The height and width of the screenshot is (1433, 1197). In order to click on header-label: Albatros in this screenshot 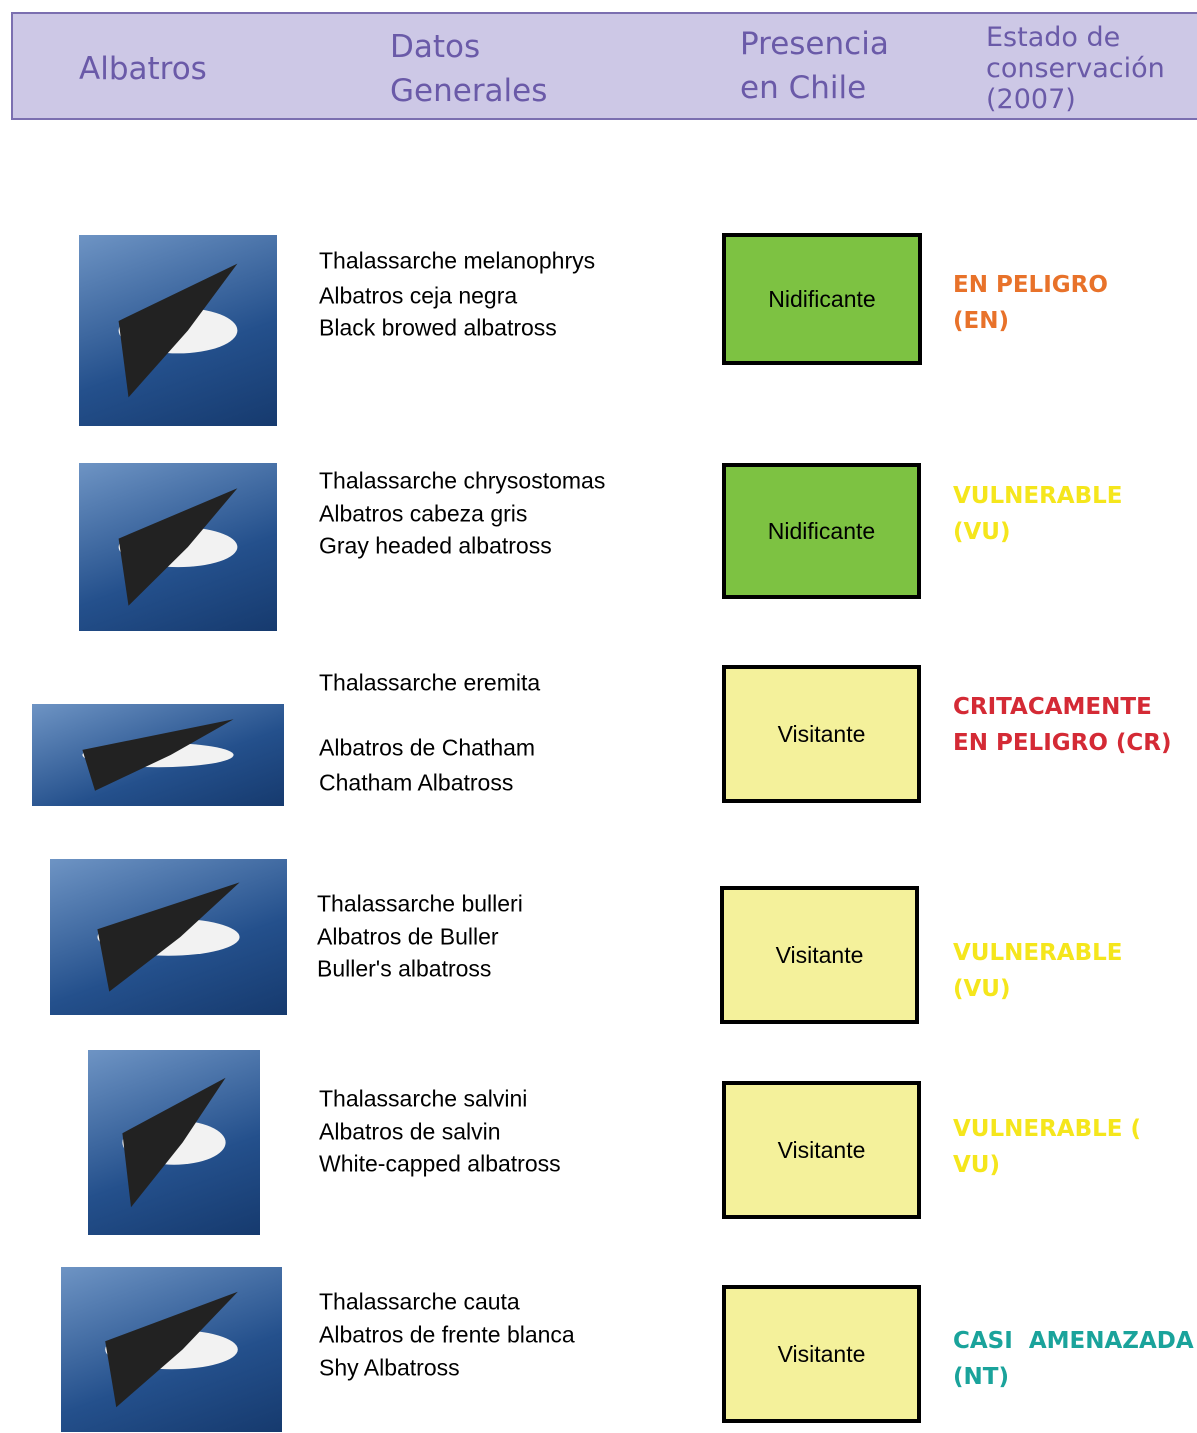, I will do `click(143, 69)`.